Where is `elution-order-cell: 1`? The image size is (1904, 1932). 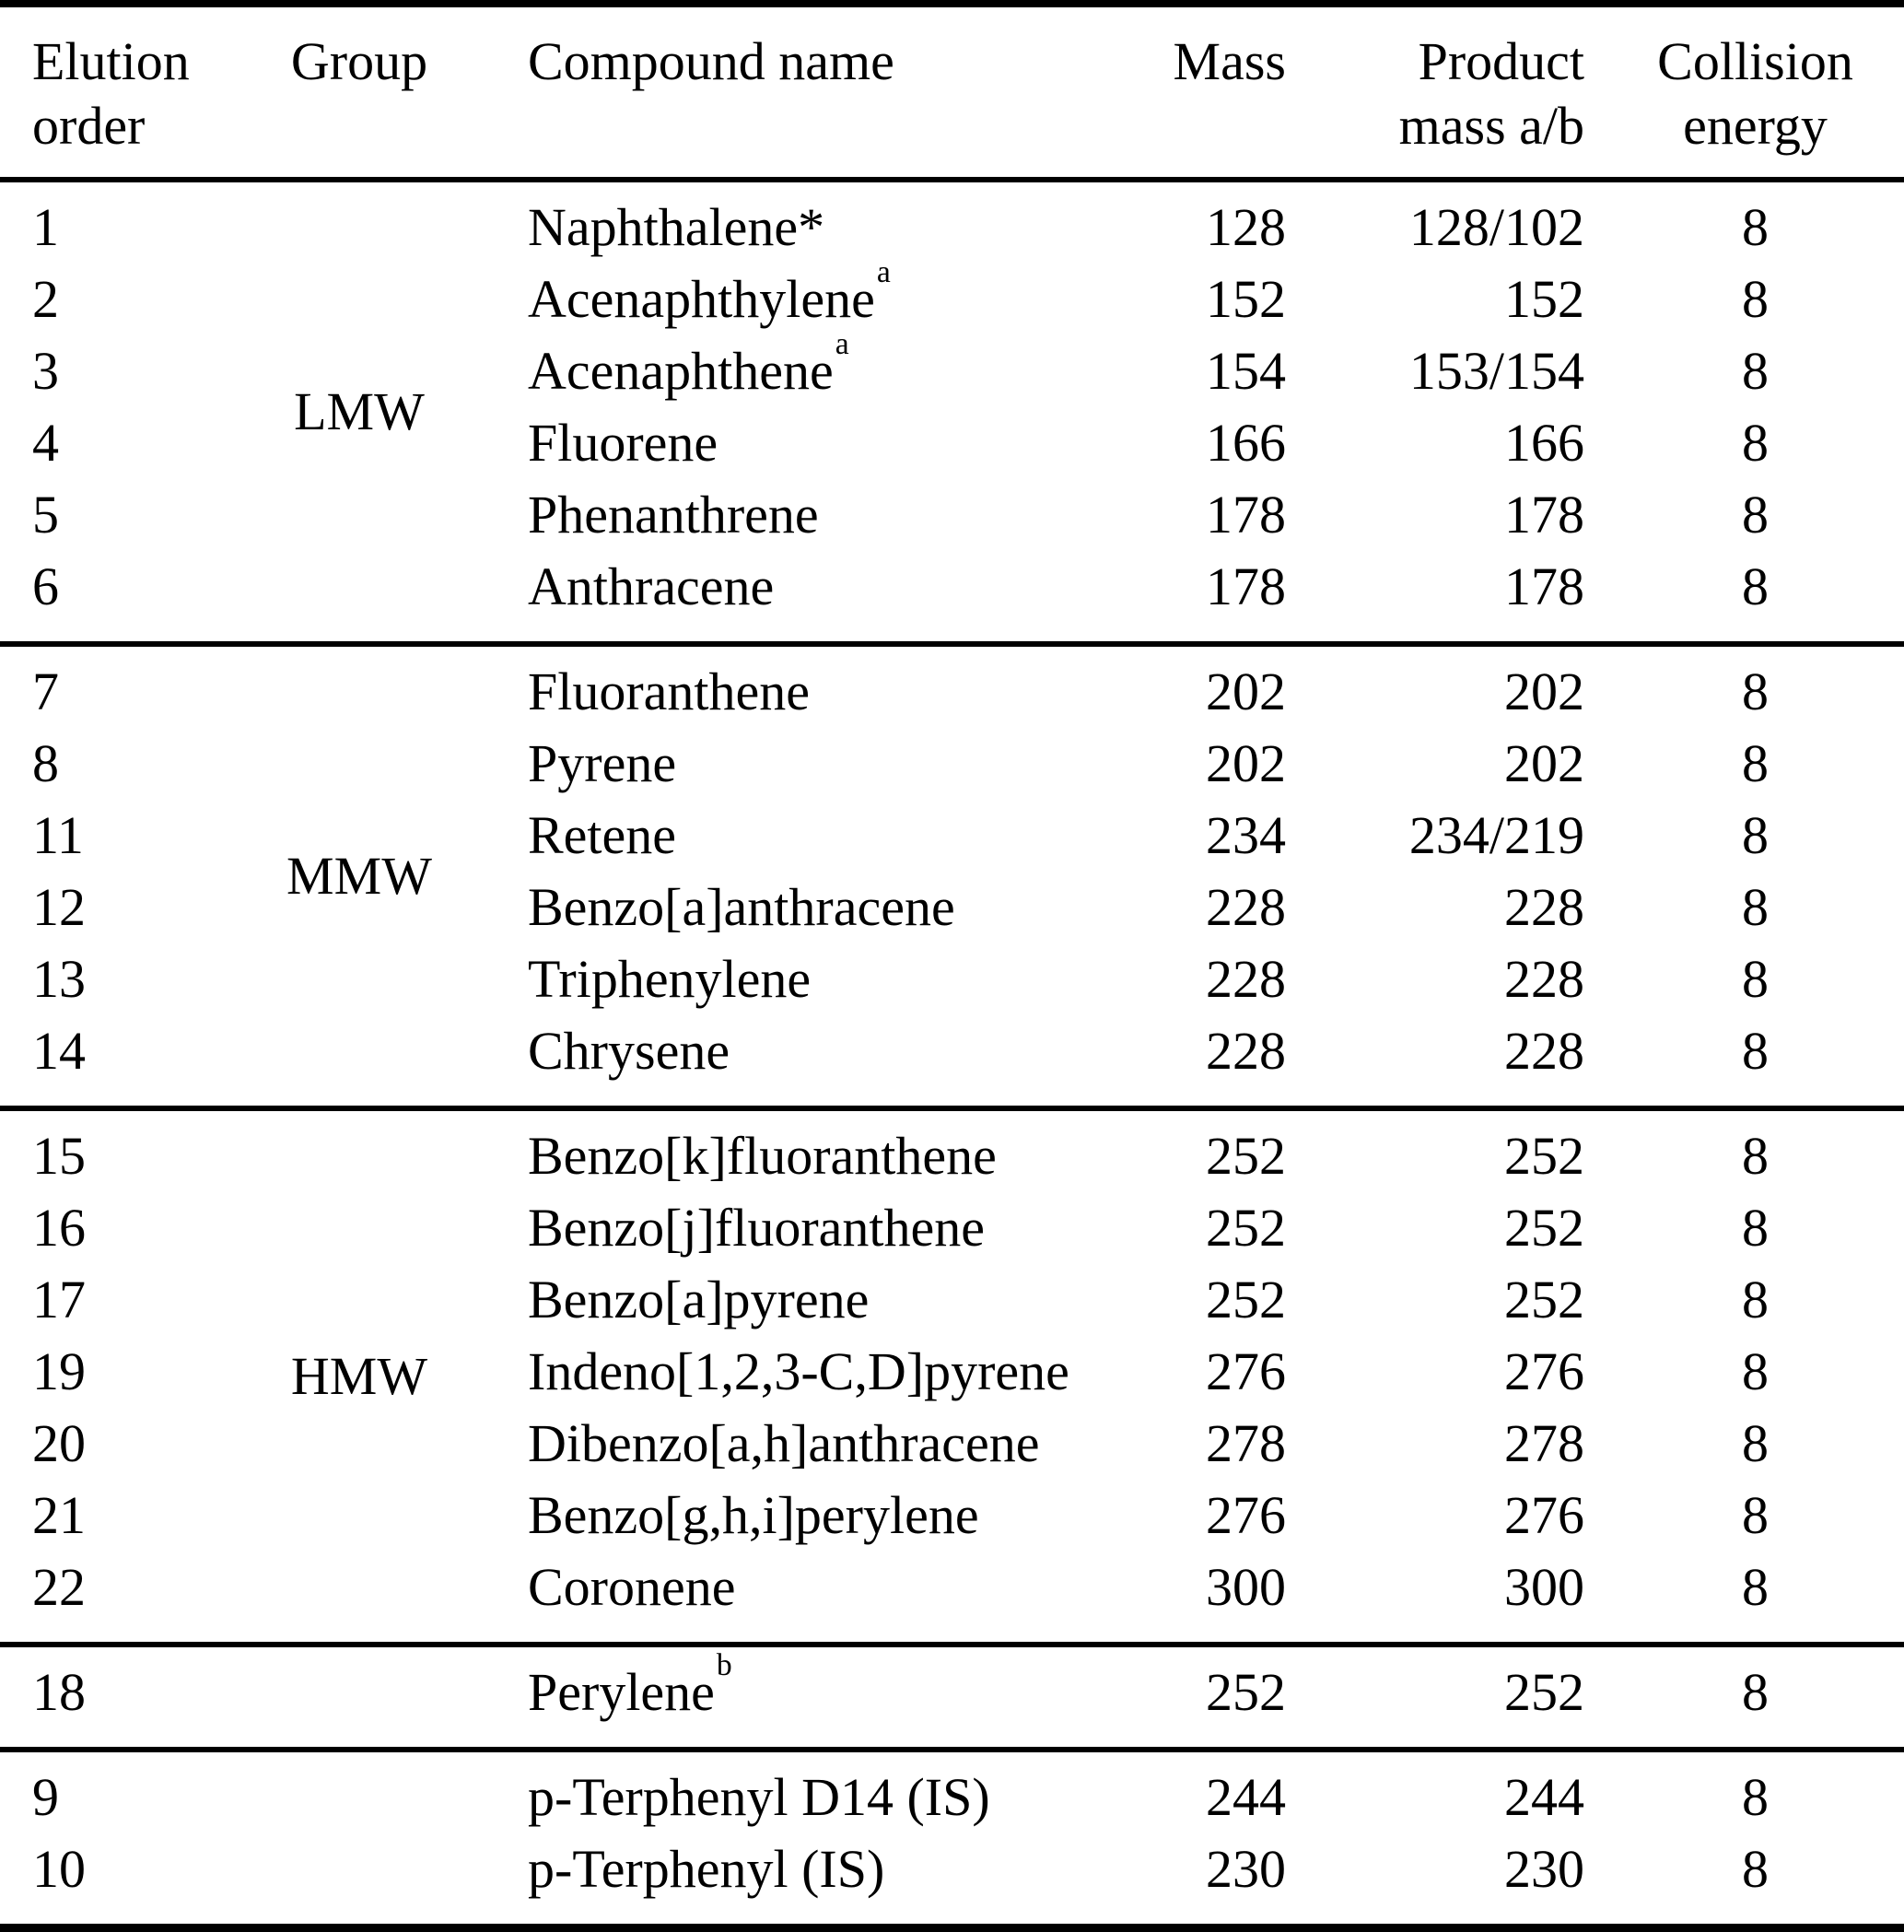 elution-order-cell: 1 is located at coordinates (45, 227).